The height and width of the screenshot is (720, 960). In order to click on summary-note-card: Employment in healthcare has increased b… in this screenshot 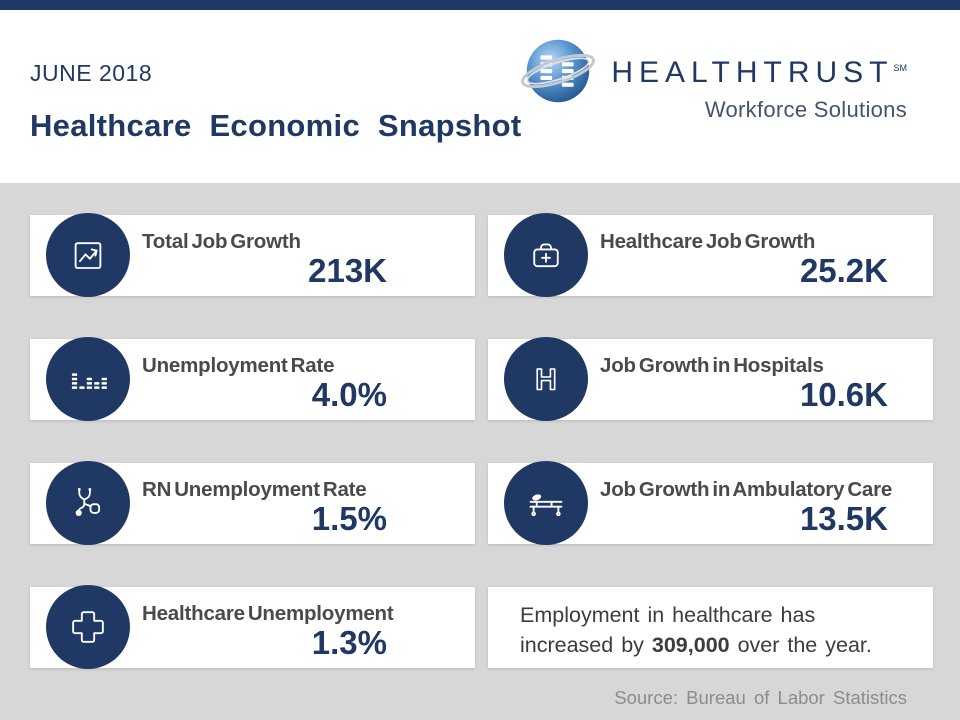, I will do `click(710, 627)`.